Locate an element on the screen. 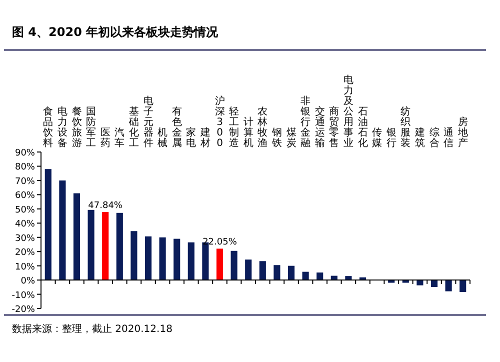 The width and height of the screenshot is (500, 362). data-label: 47.84% is located at coordinates (105, 205).